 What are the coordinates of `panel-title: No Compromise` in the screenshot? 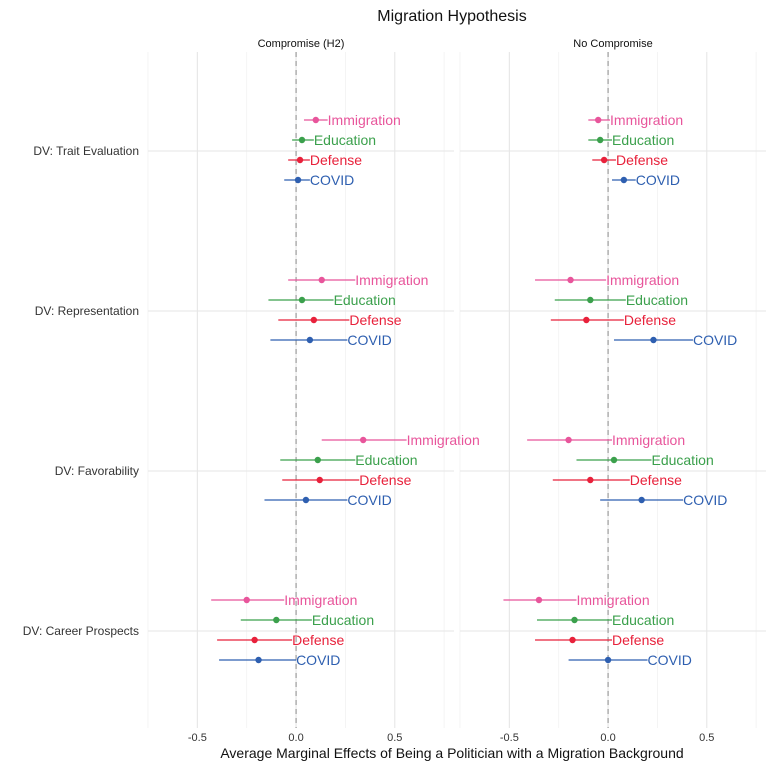 It's located at (612, 44).